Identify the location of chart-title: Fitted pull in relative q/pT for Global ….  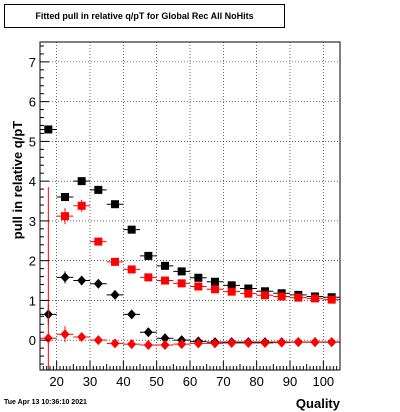
(144, 16).